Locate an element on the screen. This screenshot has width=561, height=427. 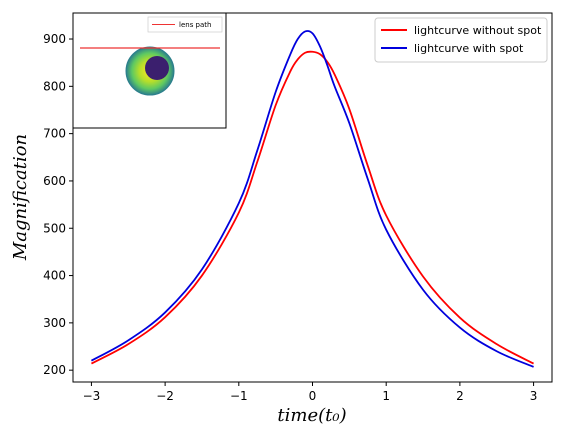
inset-legend-label: lens path is located at coordinates (195, 25).